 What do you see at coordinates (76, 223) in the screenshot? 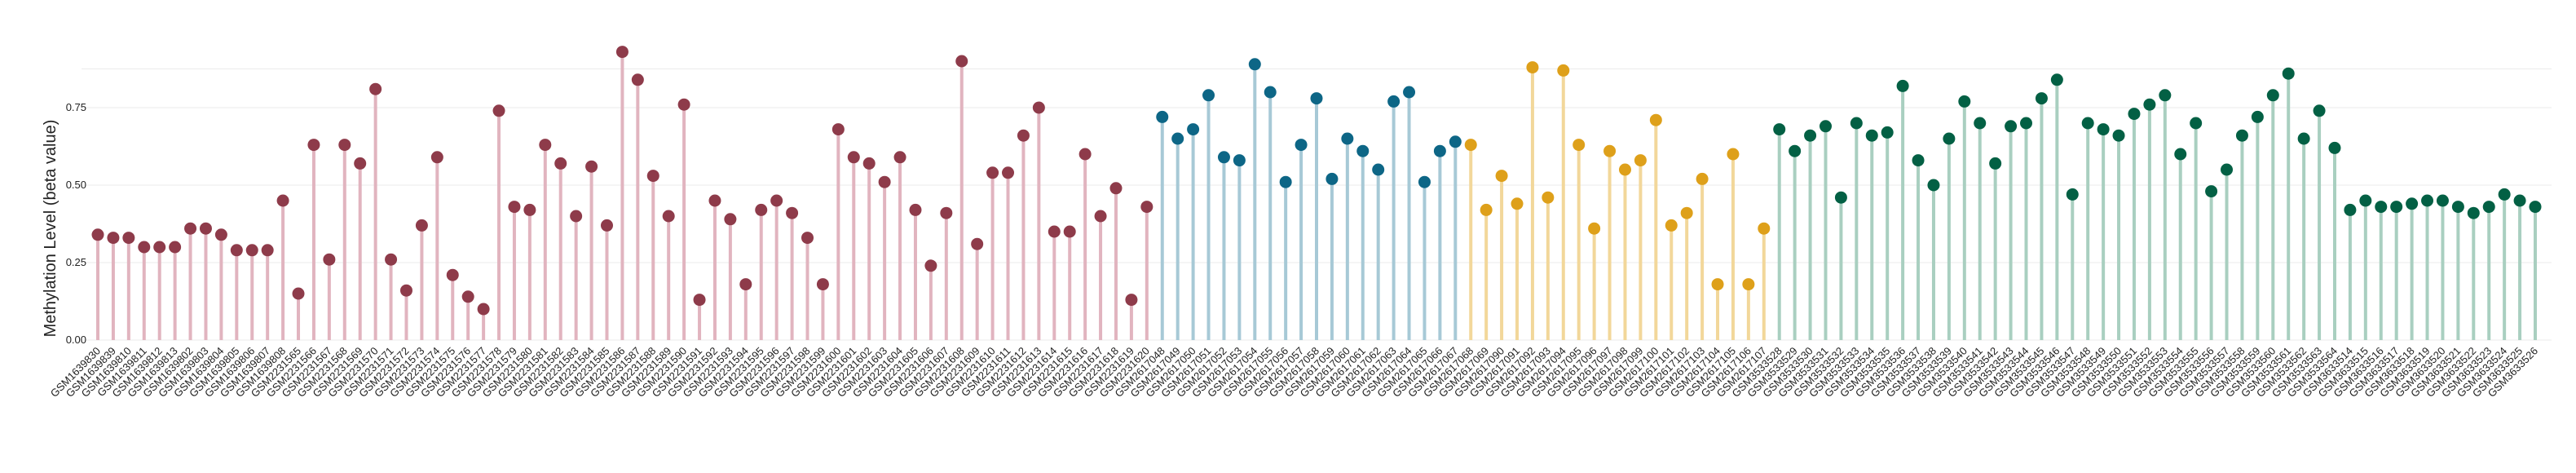
I see `y-tick-labels: 0.00 0.25 0.50 0.75` at bounding box center [76, 223].